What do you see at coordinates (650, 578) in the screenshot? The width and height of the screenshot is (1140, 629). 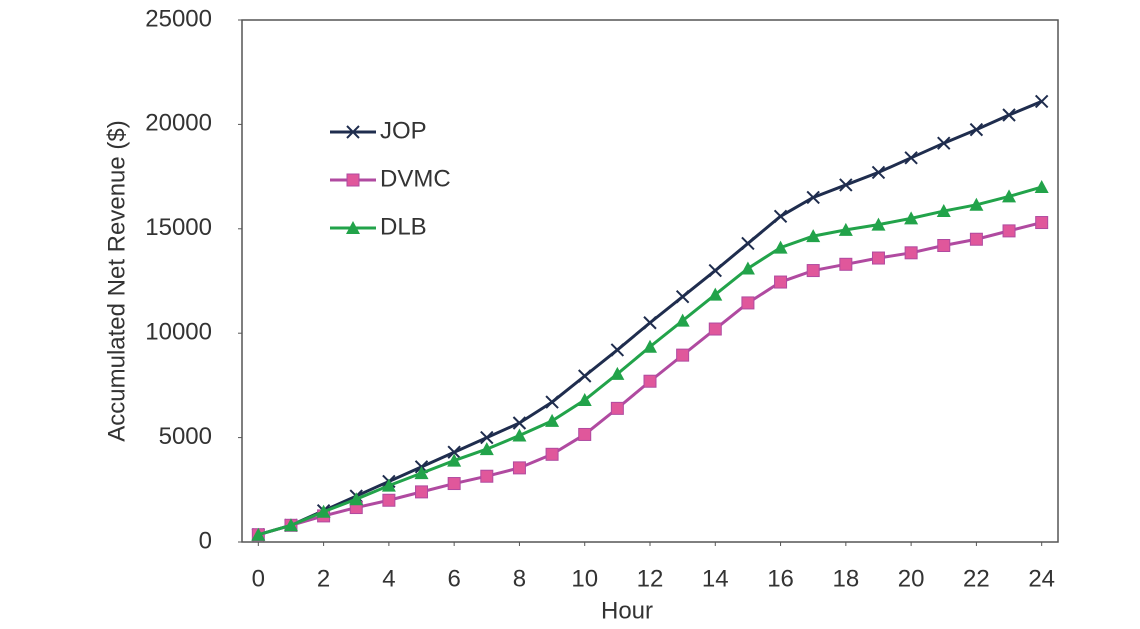 I see `x-tick-label: 12` at bounding box center [650, 578].